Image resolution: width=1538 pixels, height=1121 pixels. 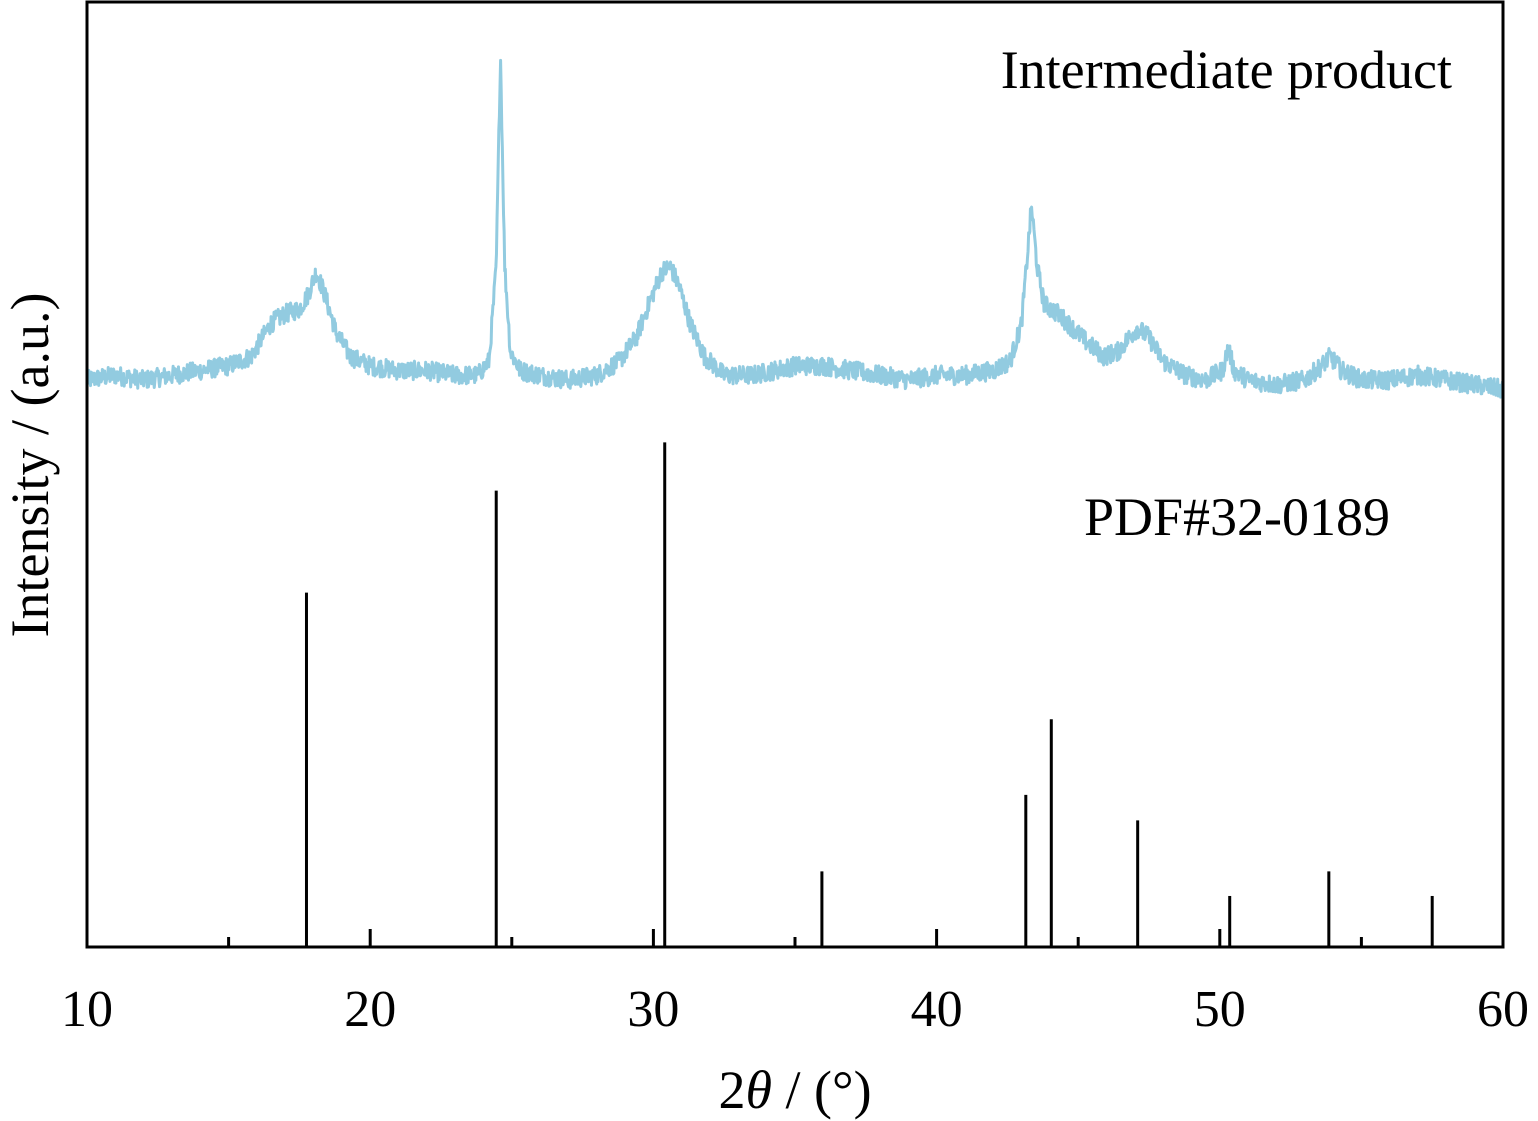 I want to click on x-axis-title-theta: θ, so click(x=758, y=1090).